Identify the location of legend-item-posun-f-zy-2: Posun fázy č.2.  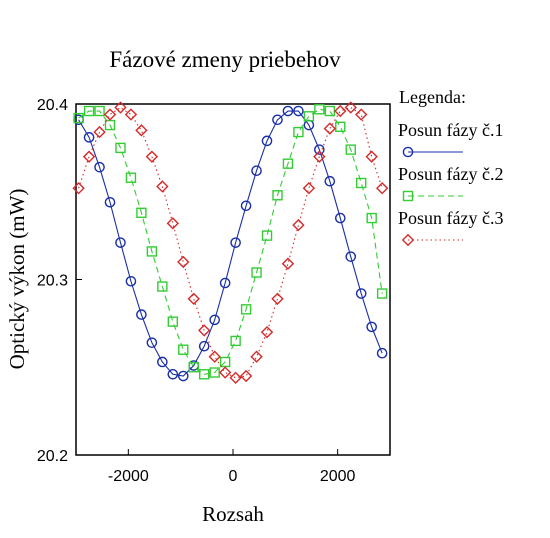
(450, 183).